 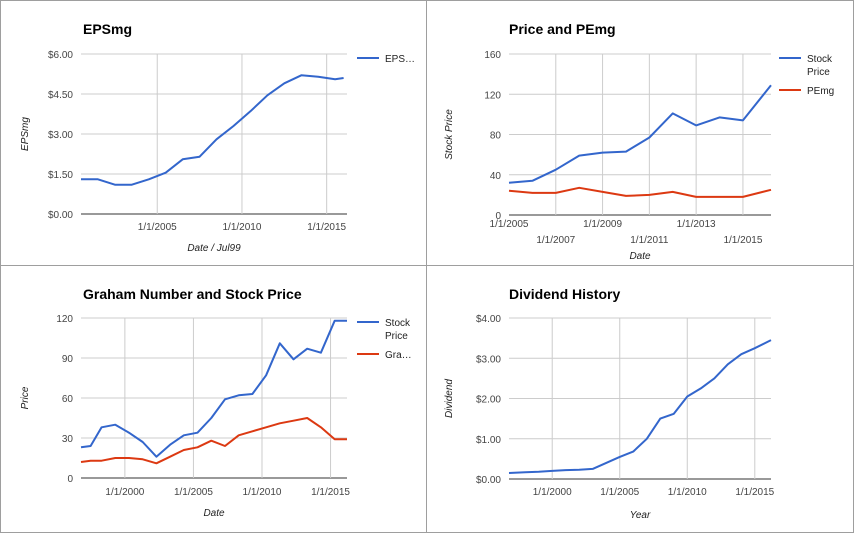 I want to click on chart2-x-tick-label: 1/1/2000, so click(x=124, y=492).